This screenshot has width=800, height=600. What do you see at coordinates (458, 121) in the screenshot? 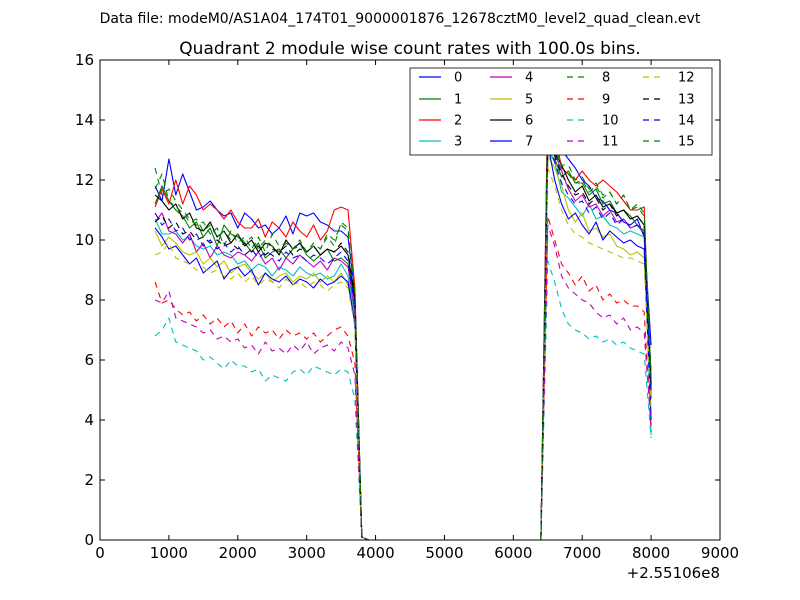
I see `legend-label-2: 2` at bounding box center [458, 121].